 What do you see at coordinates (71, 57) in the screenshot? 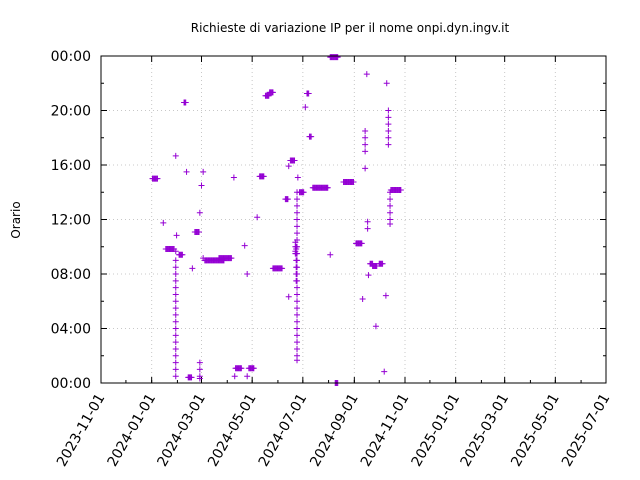
I see `y-tick-label: 00:00` at bounding box center [71, 57].